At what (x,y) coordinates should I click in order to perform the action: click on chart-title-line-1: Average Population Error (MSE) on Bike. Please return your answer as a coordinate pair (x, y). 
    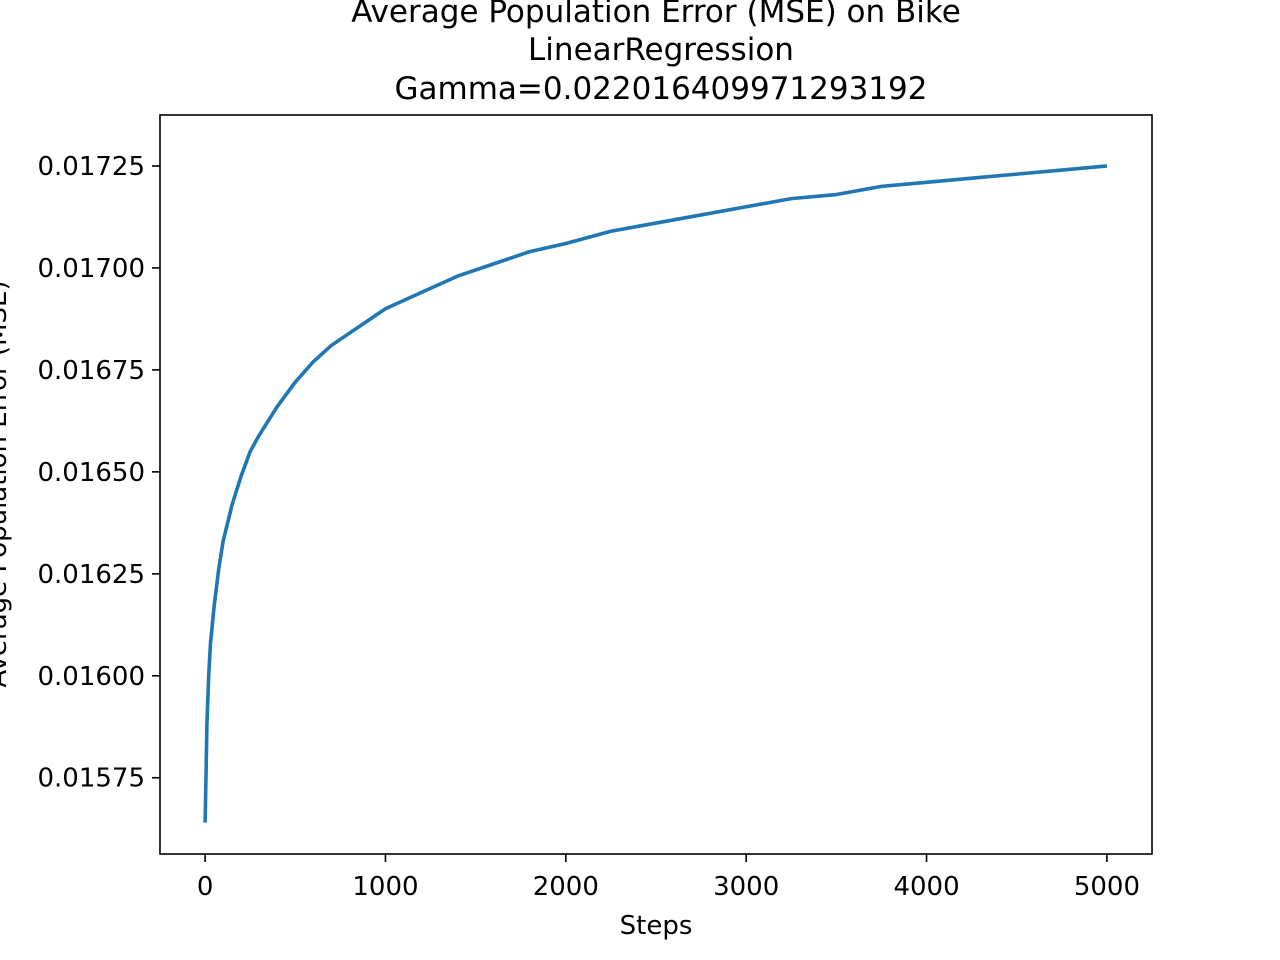
    Looking at the image, I should click on (656, 15).